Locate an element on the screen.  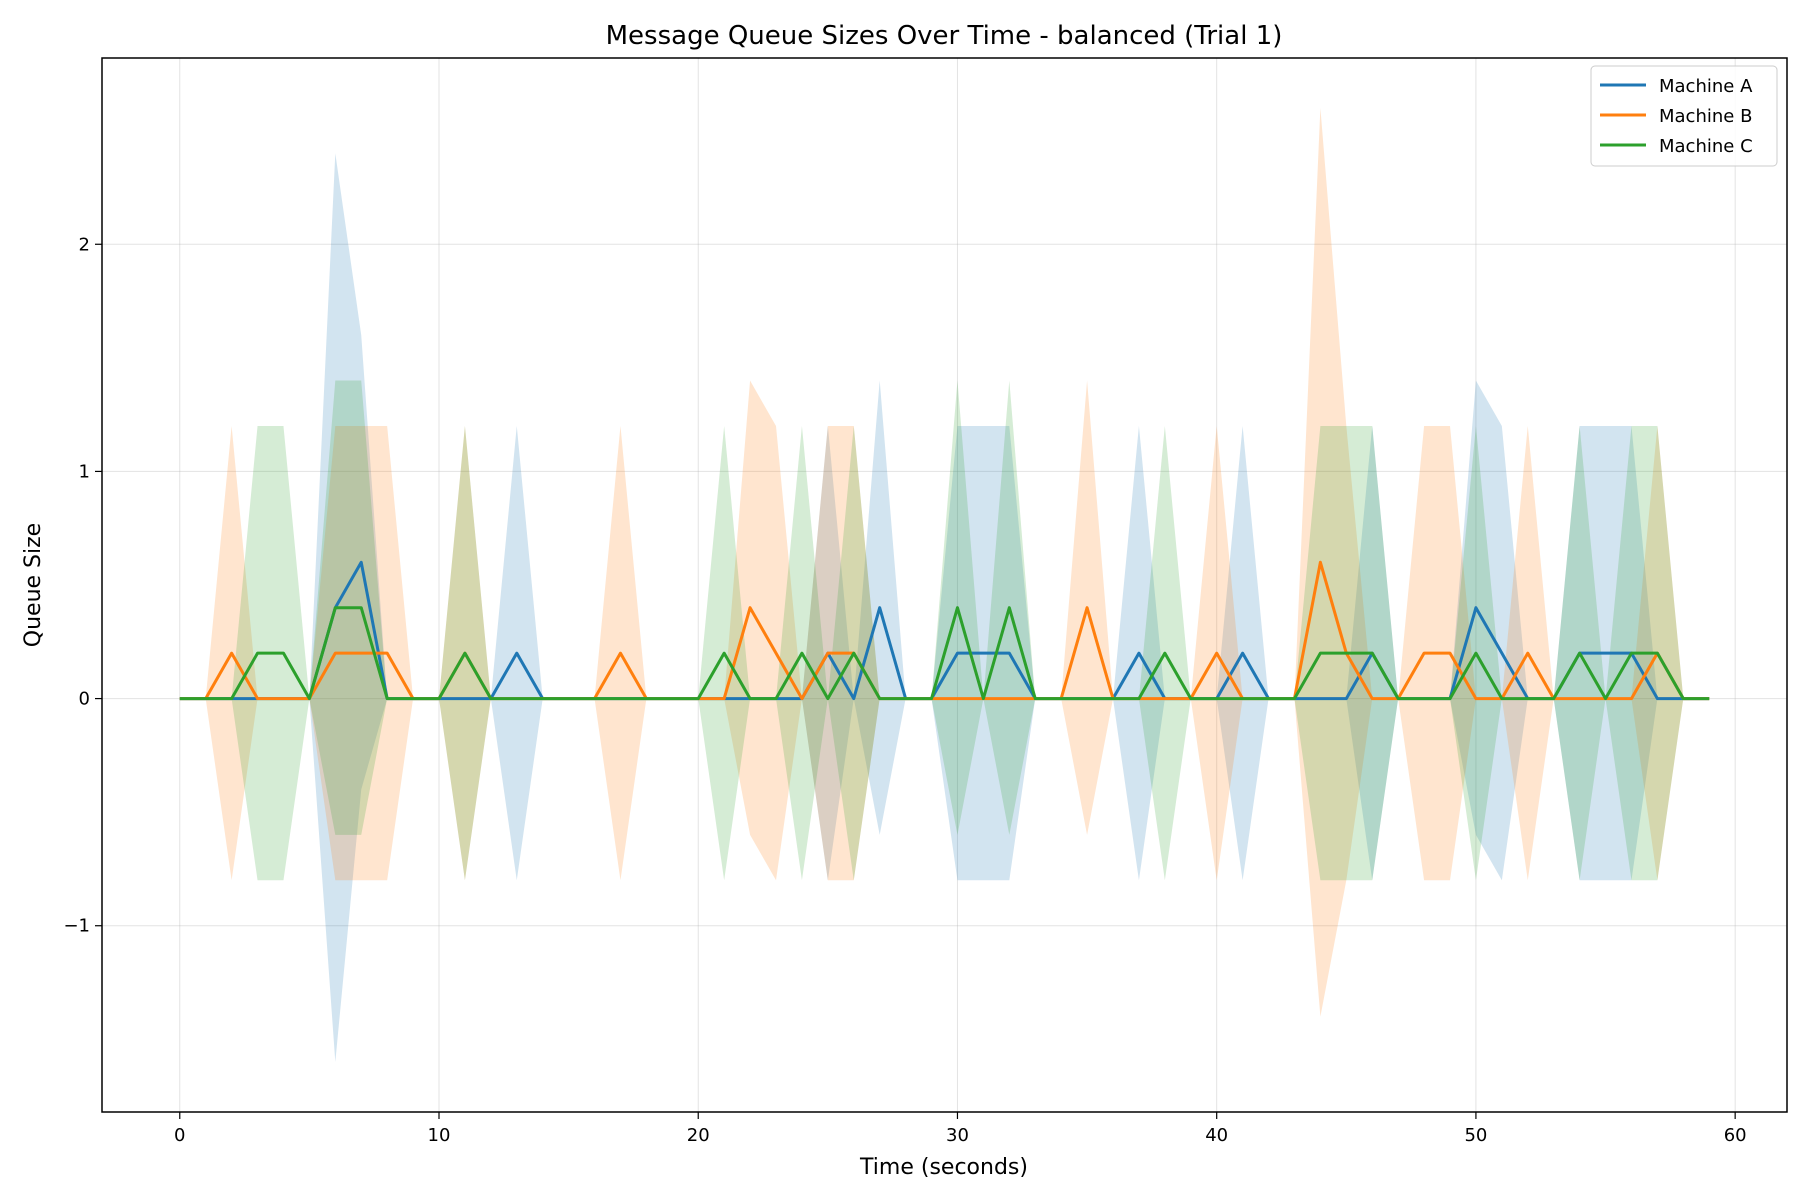
legend: Machine A Machine B Machine C is located at coordinates (1684, 116).